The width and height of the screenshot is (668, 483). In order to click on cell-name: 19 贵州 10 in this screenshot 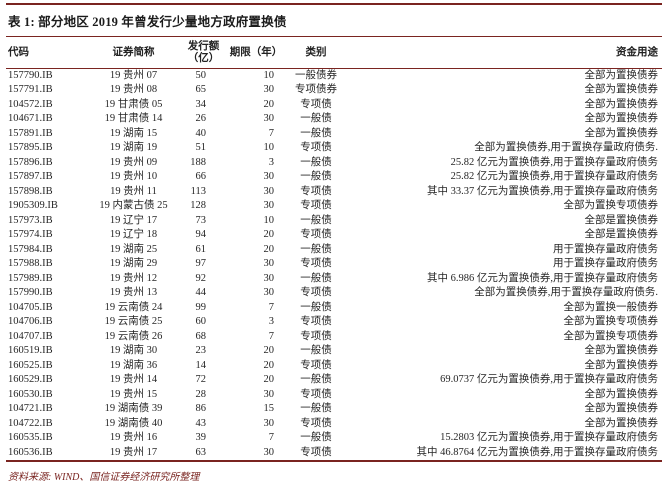, I will do `click(133, 177)`.